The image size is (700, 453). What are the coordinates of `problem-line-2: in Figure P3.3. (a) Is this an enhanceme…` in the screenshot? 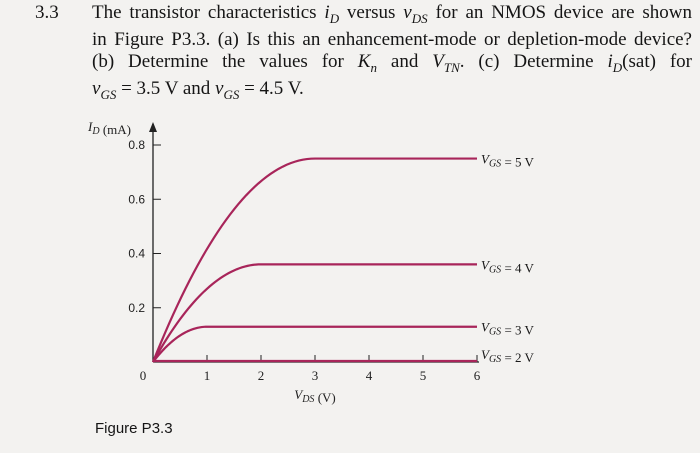 It's located at (392, 40).